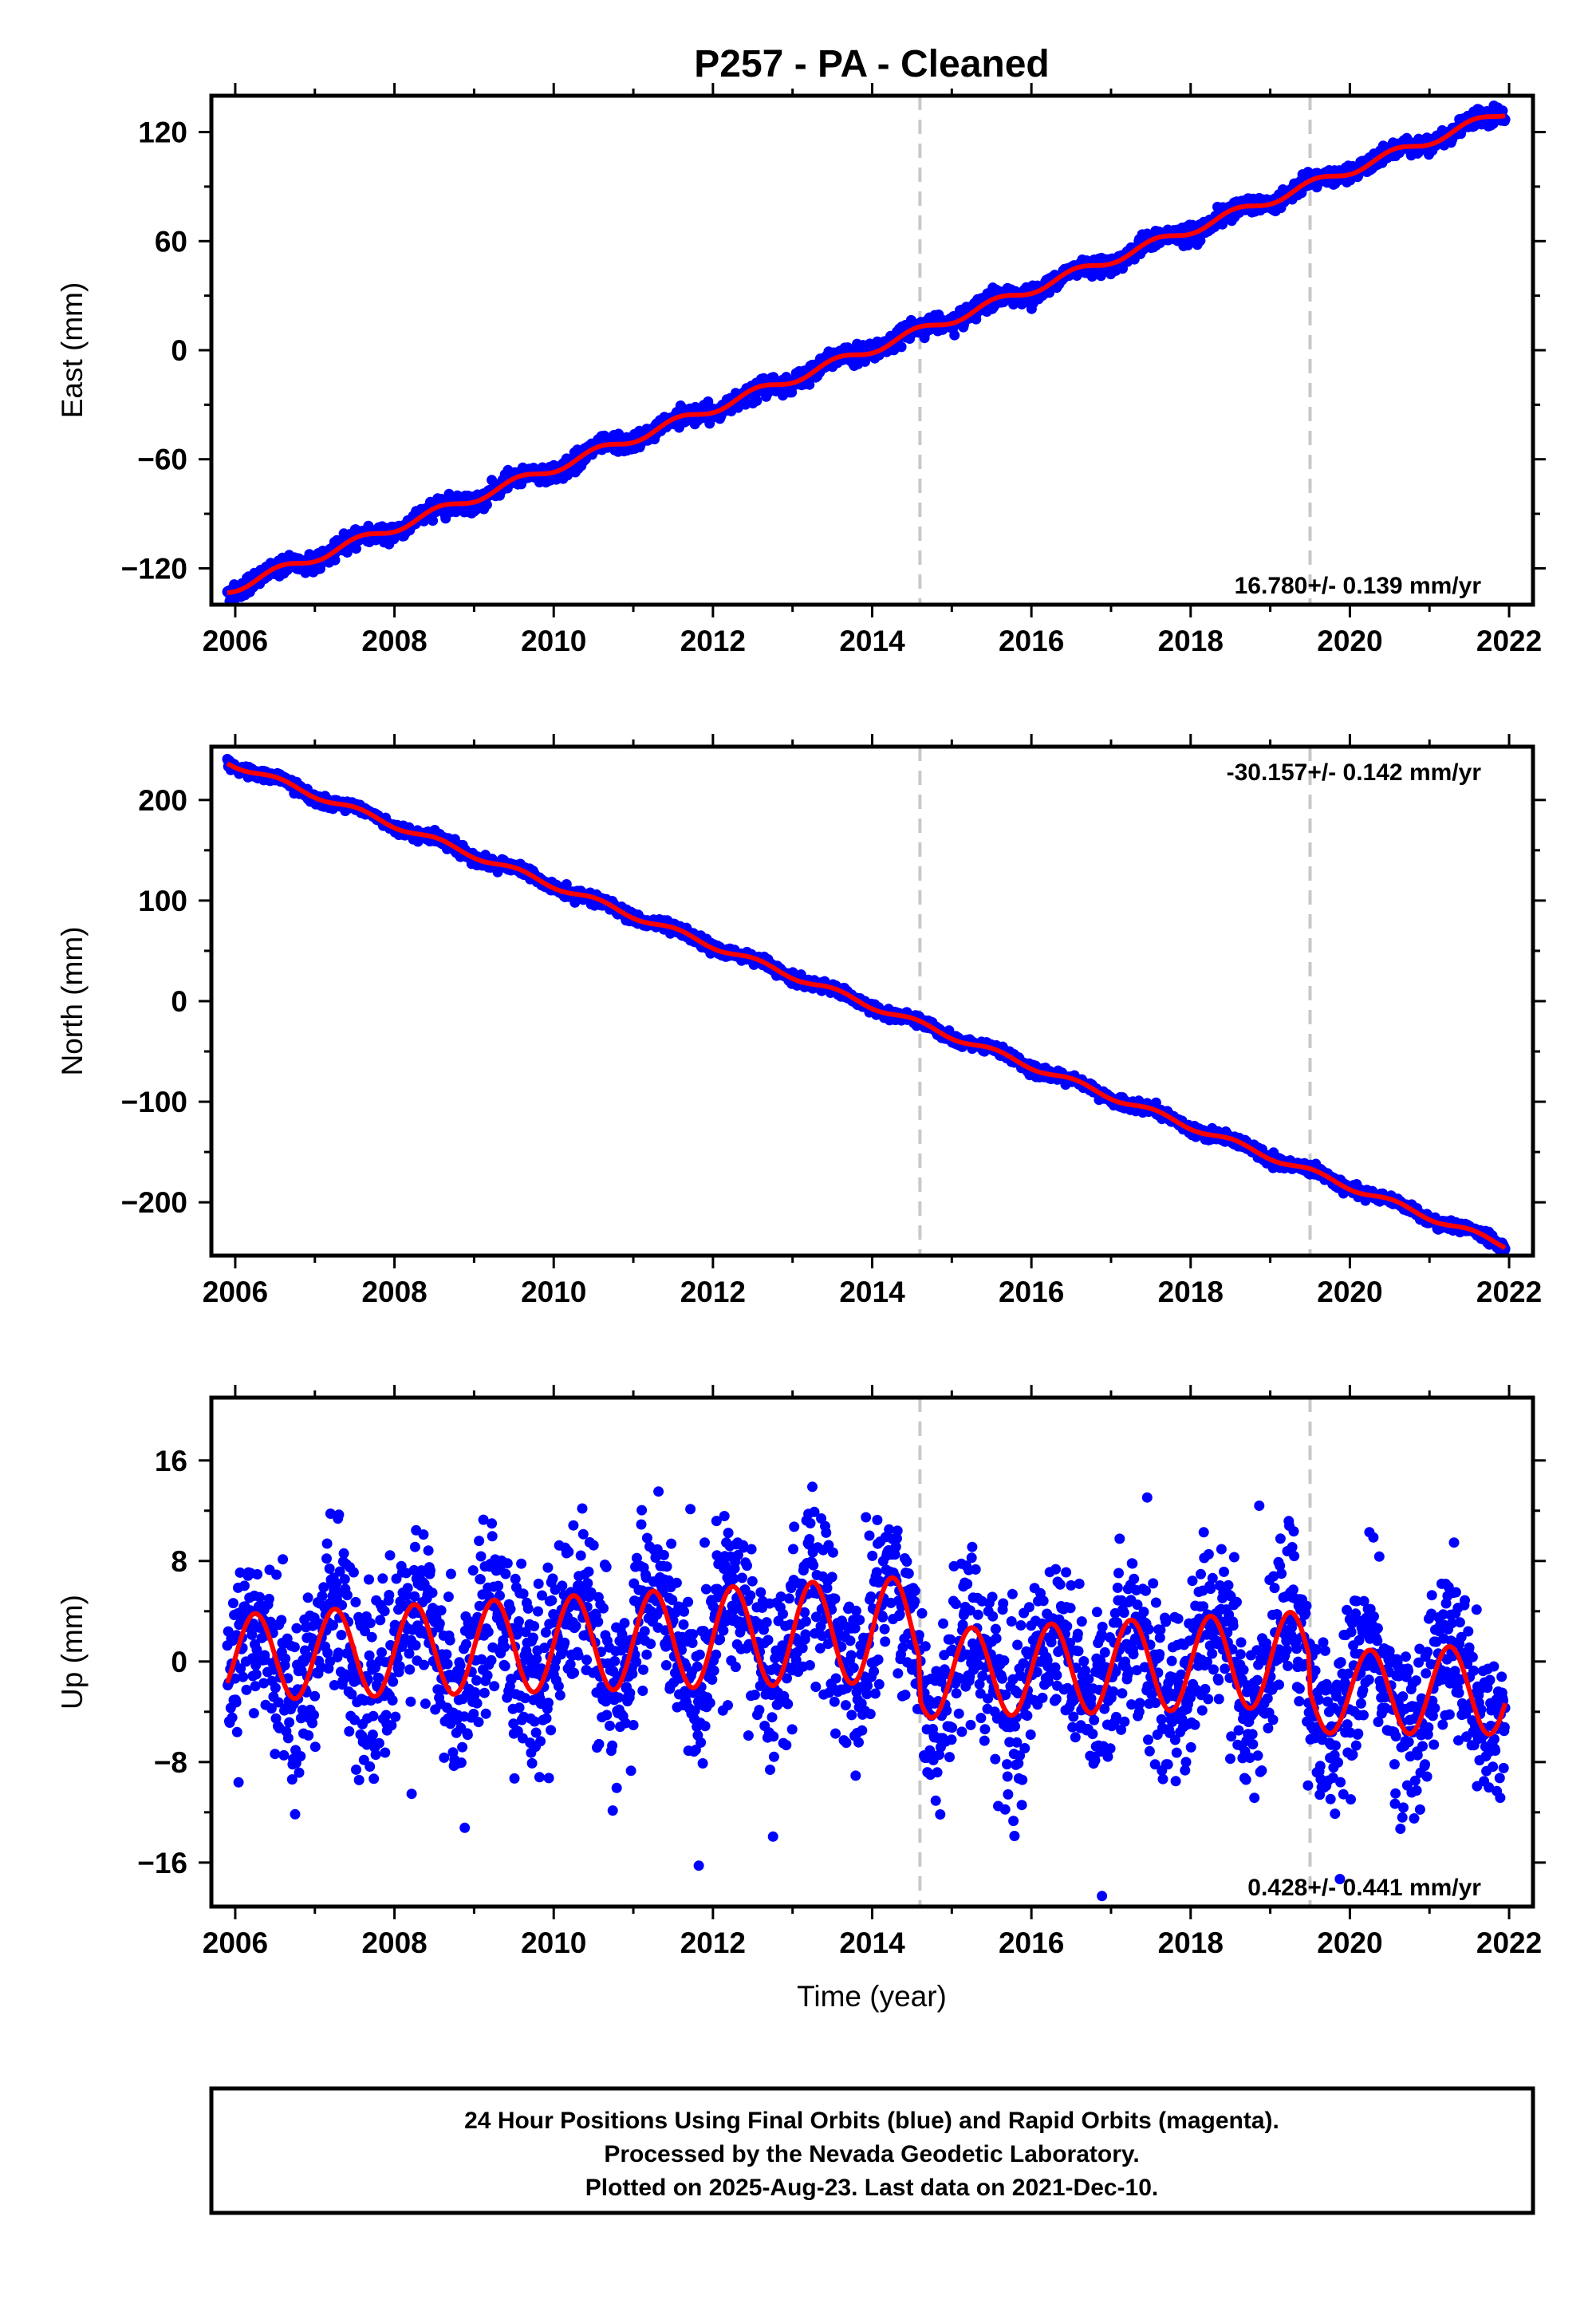 The image size is (1596, 2315). I want to click on east-rate-label: 16.780+/- 0.139 mm/yr, so click(1358, 586).